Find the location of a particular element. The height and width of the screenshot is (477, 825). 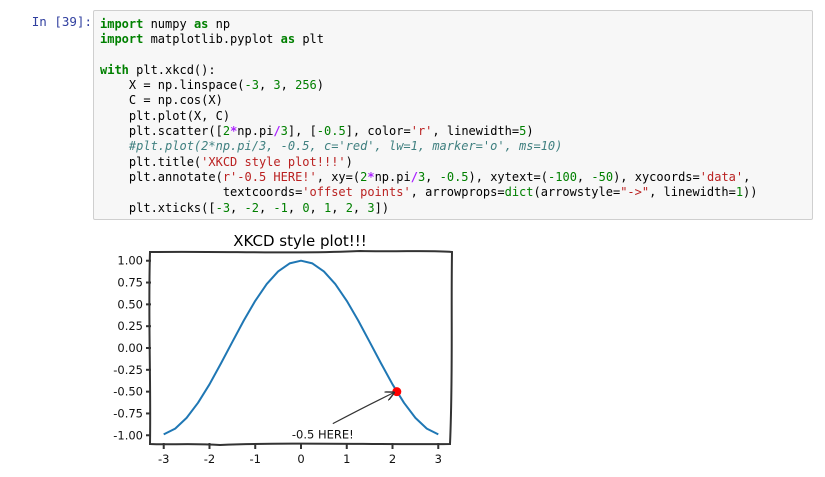

x-tick-label: -2 is located at coordinates (209, 459).